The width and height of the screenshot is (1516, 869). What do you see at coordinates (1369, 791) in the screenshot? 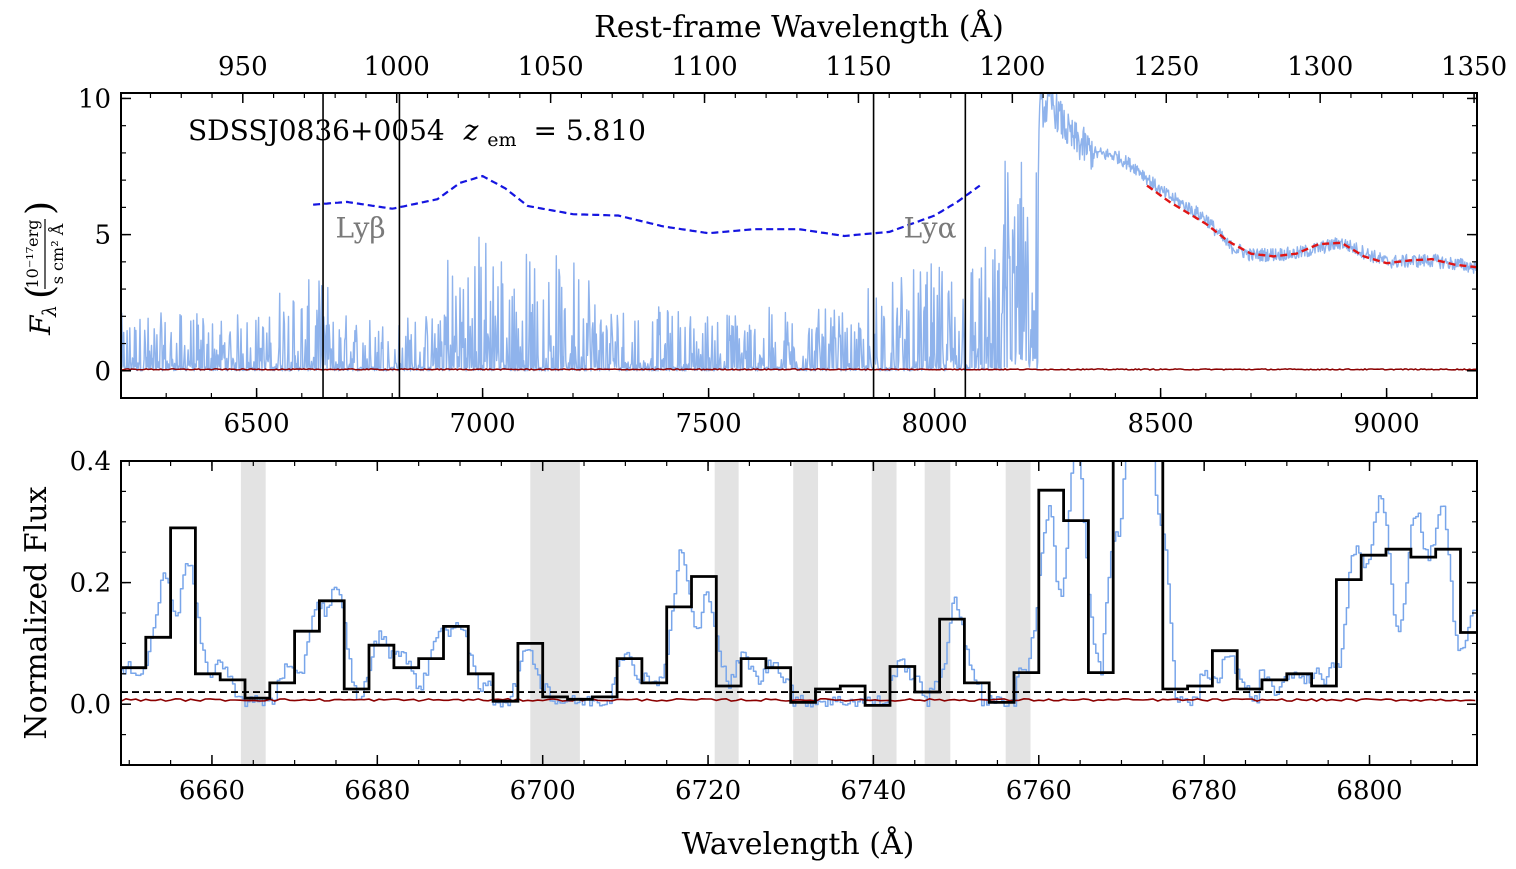
I see `x-tick-label: 6800` at bounding box center [1369, 791].